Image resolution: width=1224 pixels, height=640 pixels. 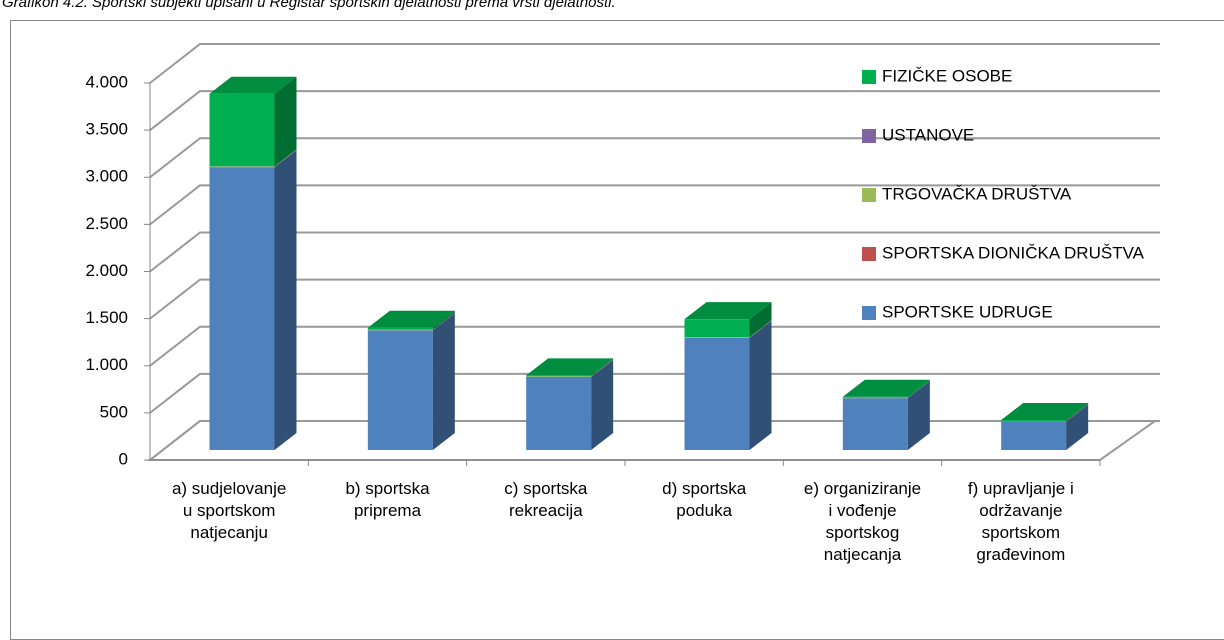 I want to click on y-tick-label: 4.000, so click(x=106, y=81).